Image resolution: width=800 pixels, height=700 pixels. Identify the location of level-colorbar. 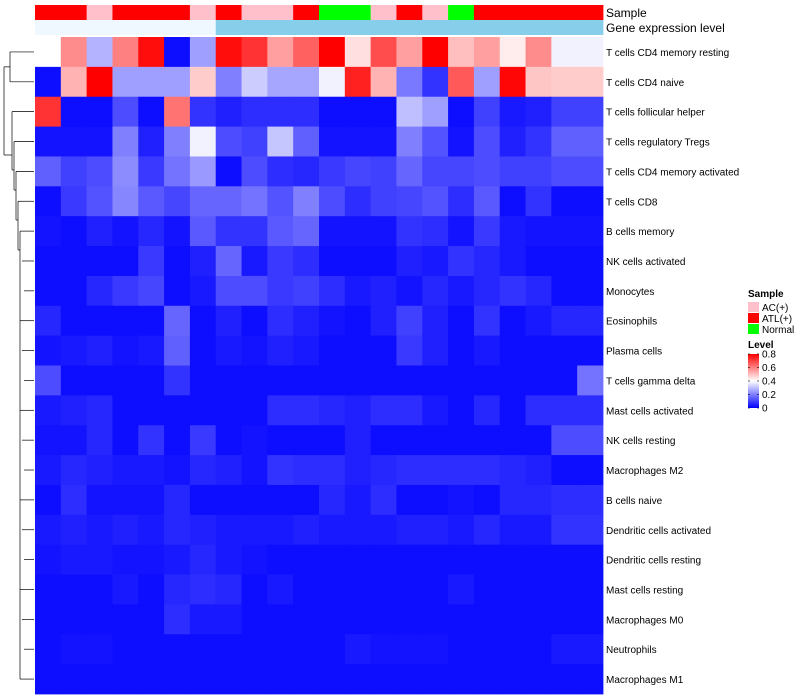
(753, 381).